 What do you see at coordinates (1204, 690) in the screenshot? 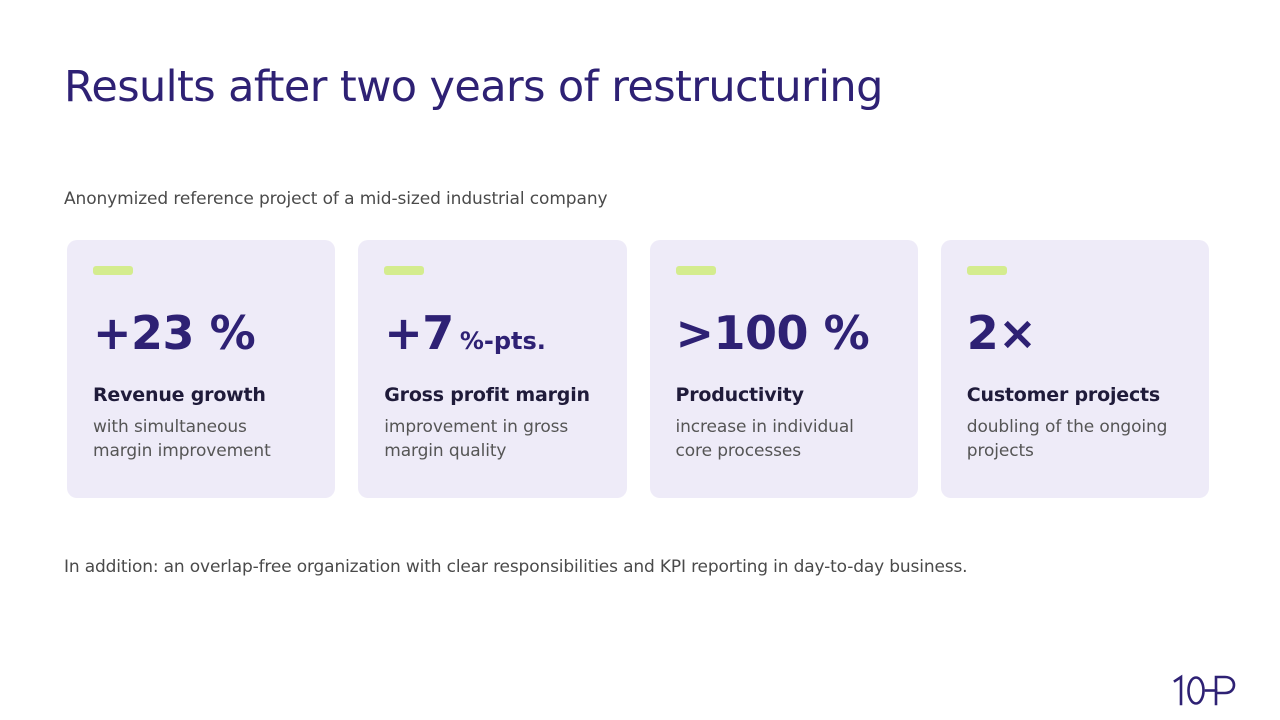
I see `brand-logo` at bounding box center [1204, 690].